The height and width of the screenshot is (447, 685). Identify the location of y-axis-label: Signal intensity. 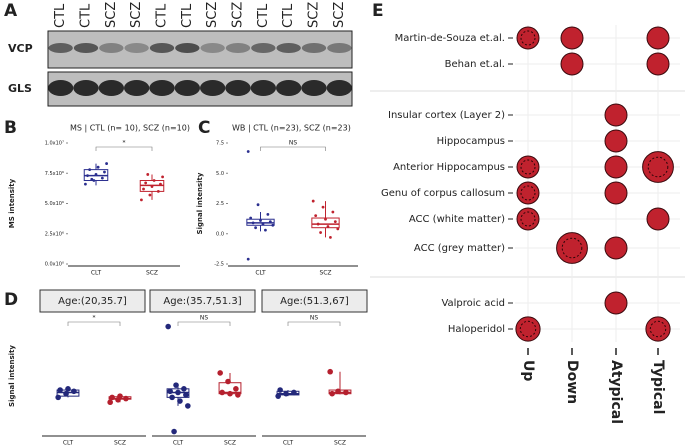
(200, 203).